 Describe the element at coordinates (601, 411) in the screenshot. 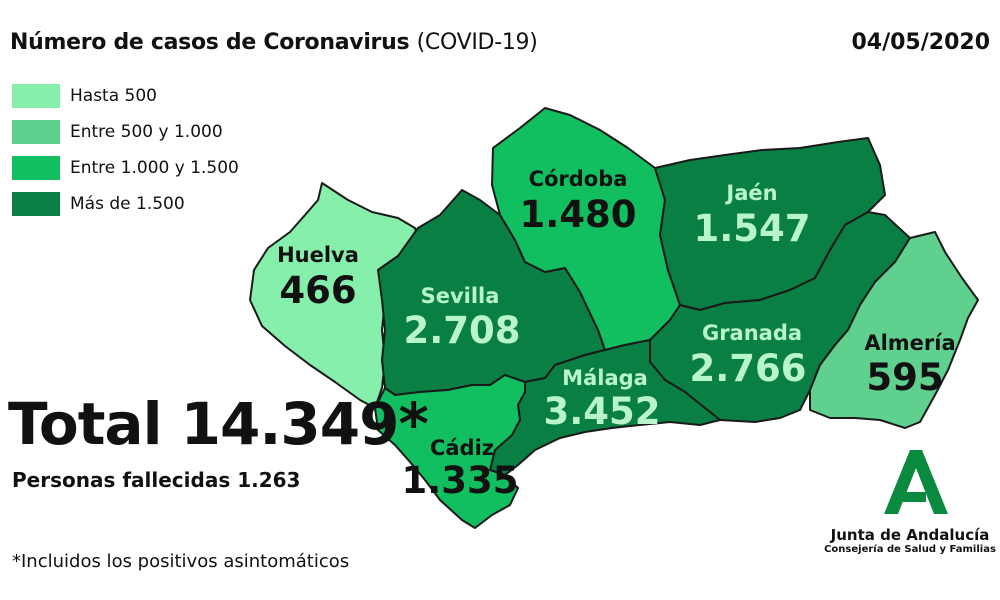

I see `province-value-malaga: 3.452` at that location.